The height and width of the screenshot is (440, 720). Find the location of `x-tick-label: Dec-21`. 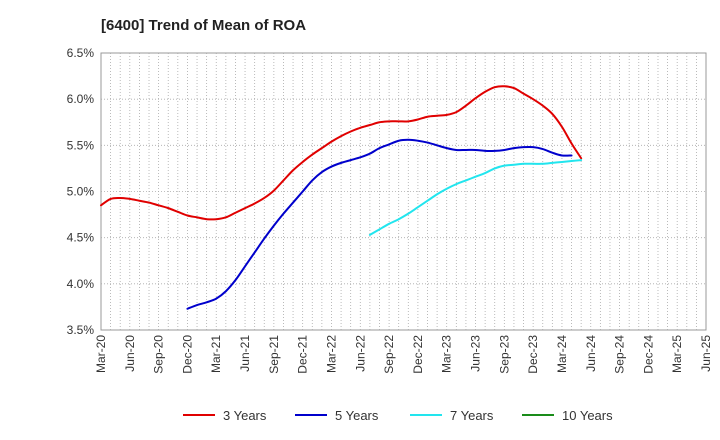

x-tick-label: Dec-21 is located at coordinates (303, 354).